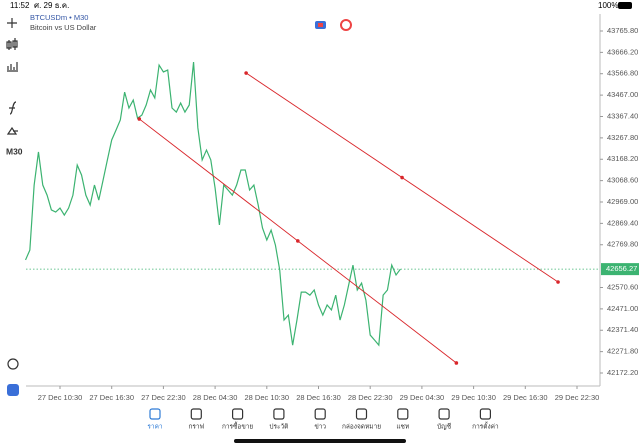 This screenshot has height=447, width=640. Describe the element at coordinates (402, 427) in the screenshot. I see `tab-label: แชท` at that location.